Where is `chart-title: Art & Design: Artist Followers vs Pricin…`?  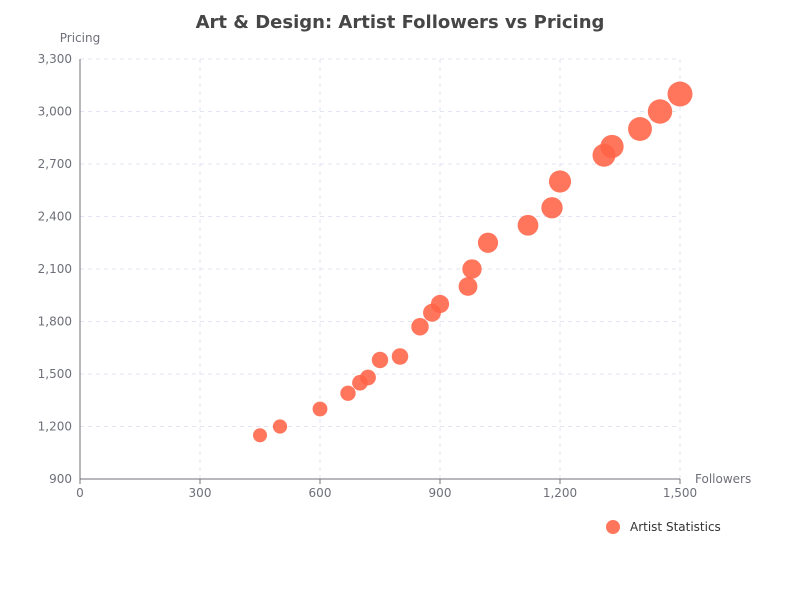 chart-title: Art & Design: Artist Followers vs Pricin… is located at coordinates (400, 22).